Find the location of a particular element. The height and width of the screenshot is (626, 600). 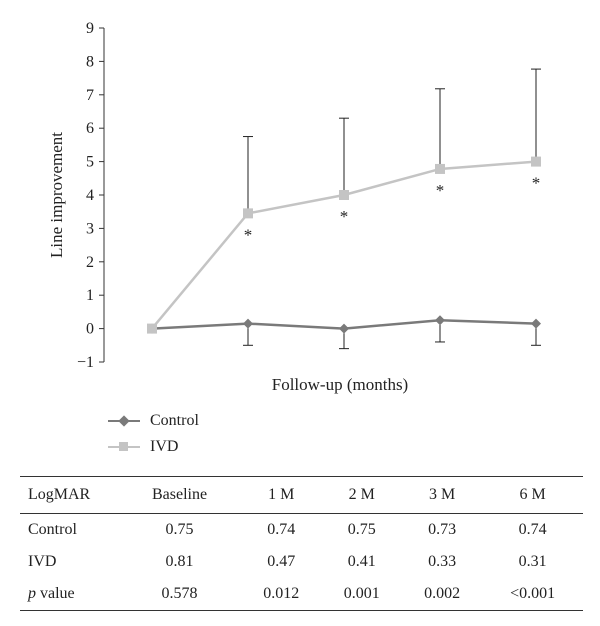

table-cell: 0.578 is located at coordinates (179, 593).